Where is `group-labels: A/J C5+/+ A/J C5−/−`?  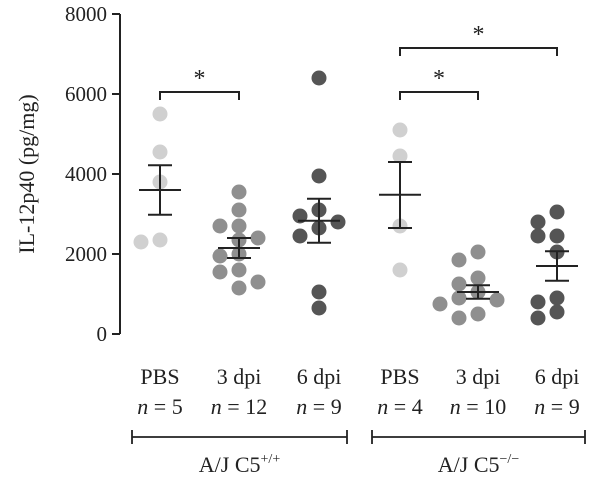 group-labels: A/J C5+/+ A/J C5−/− is located at coordinates (358, 453).